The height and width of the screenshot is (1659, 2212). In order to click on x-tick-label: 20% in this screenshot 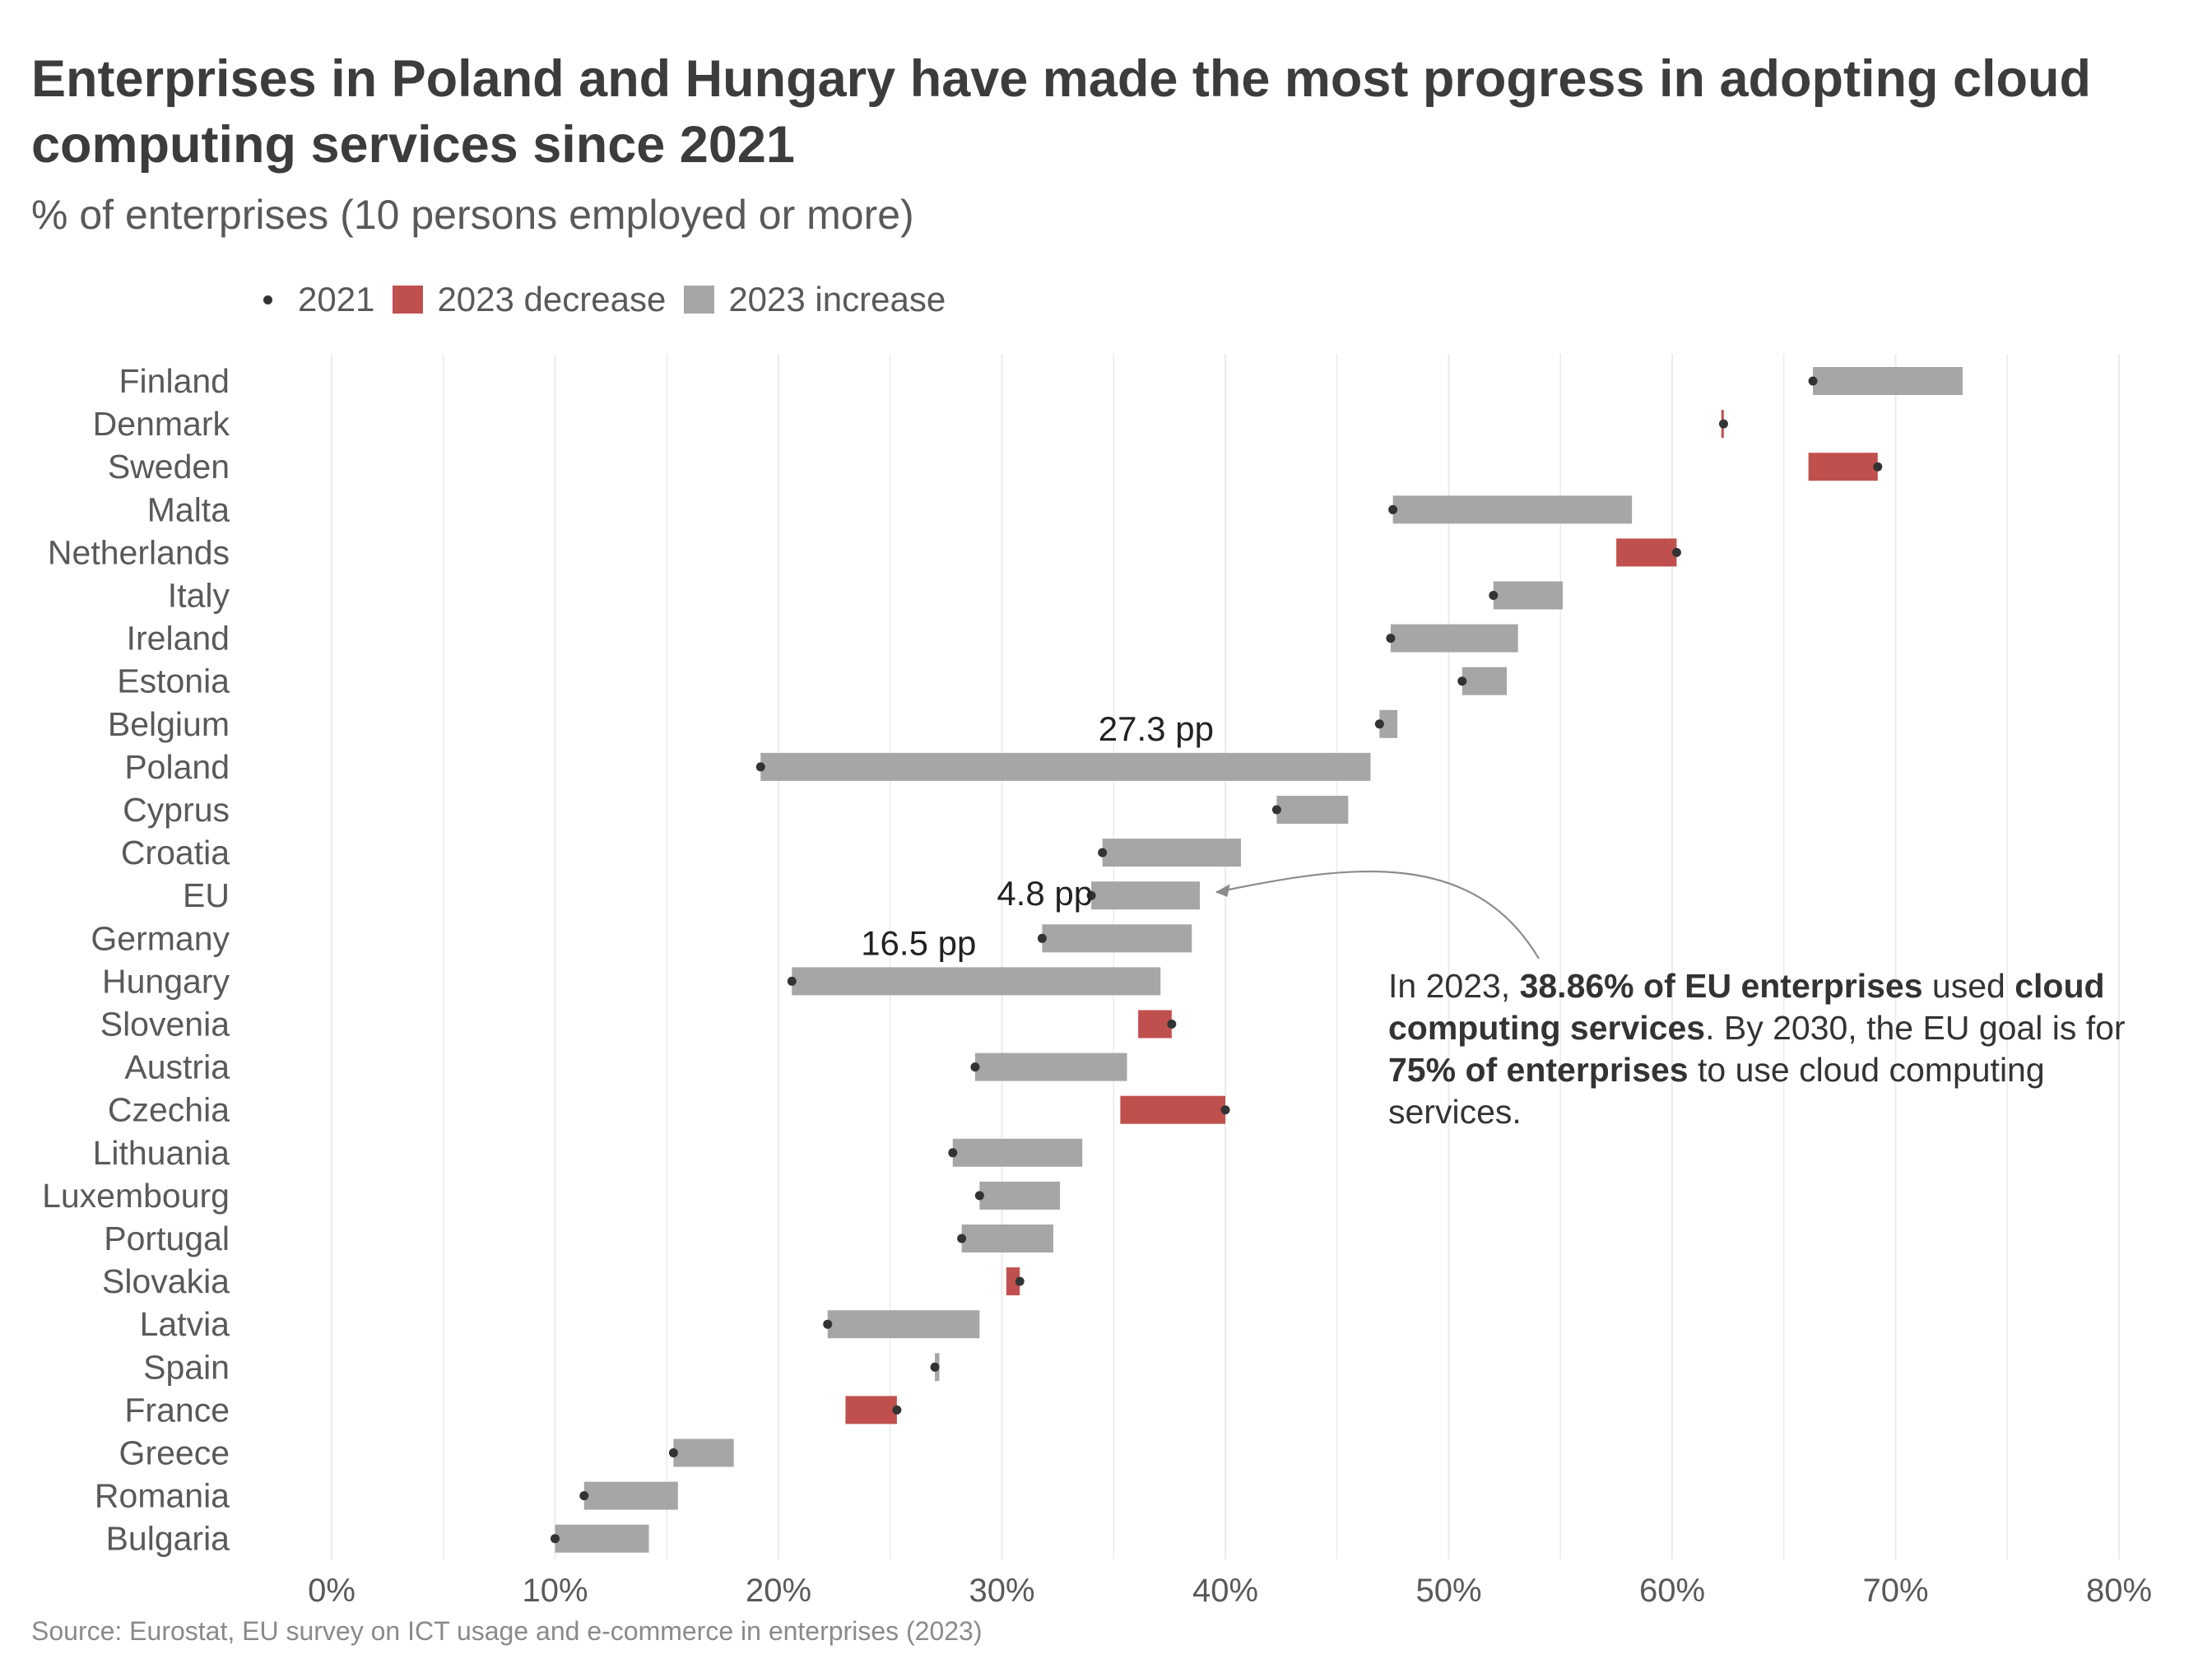, I will do `click(778, 1591)`.